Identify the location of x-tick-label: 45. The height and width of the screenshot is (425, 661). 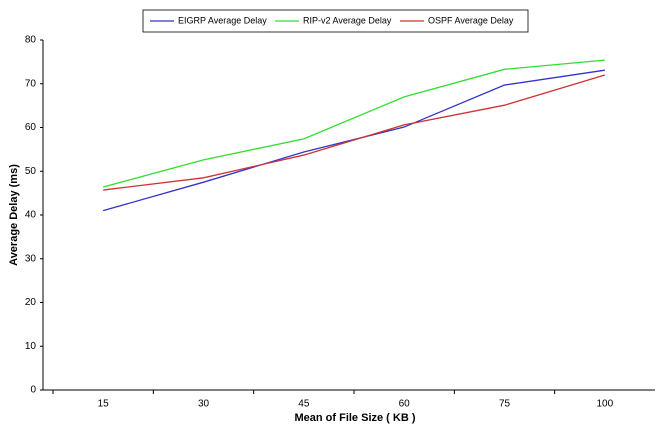
(304, 404).